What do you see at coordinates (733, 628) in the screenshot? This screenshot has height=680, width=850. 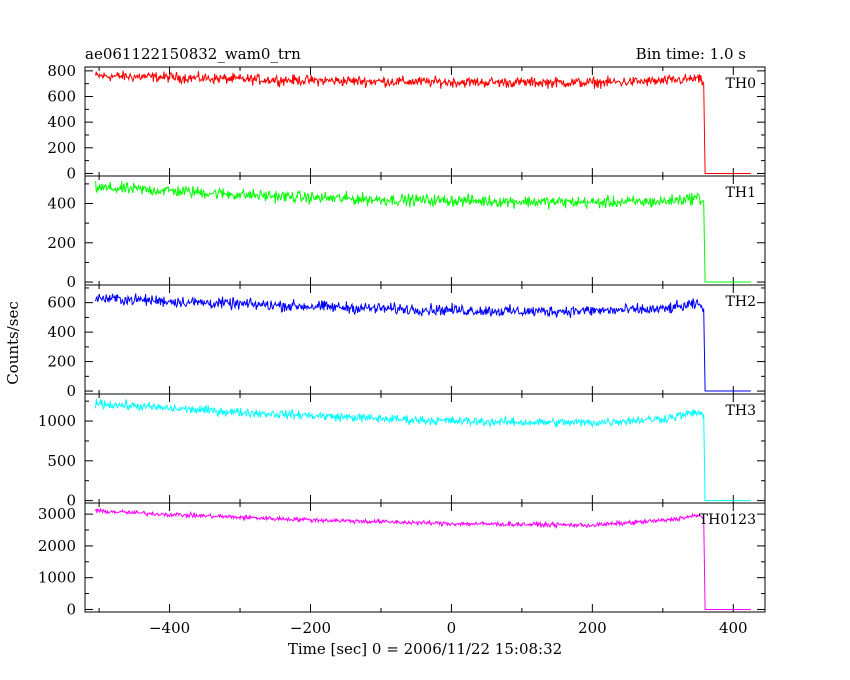 I see `x-tick-label: 400` at bounding box center [733, 628].